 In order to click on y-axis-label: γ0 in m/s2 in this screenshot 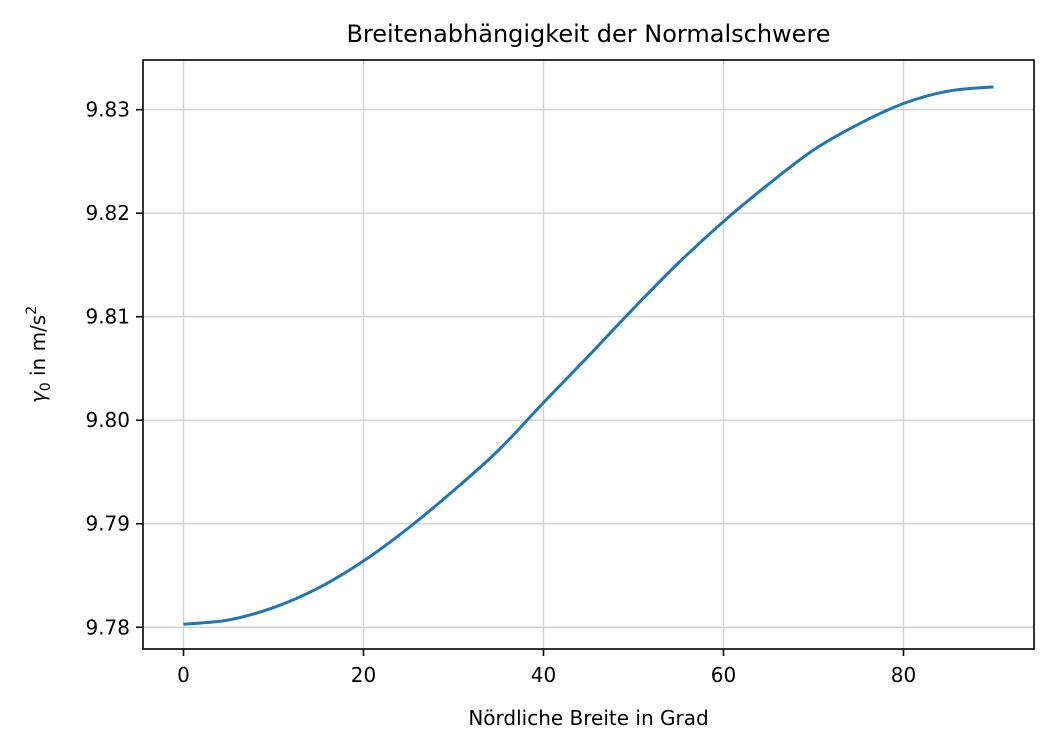, I will do `click(39, 354)`.